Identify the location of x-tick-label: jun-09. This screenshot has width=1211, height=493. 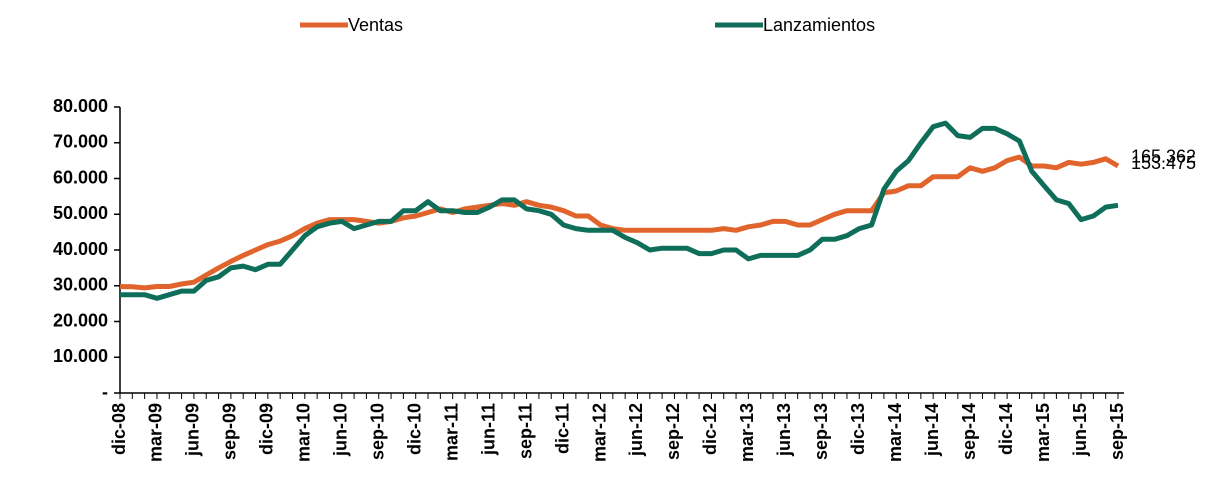
(193, 430).